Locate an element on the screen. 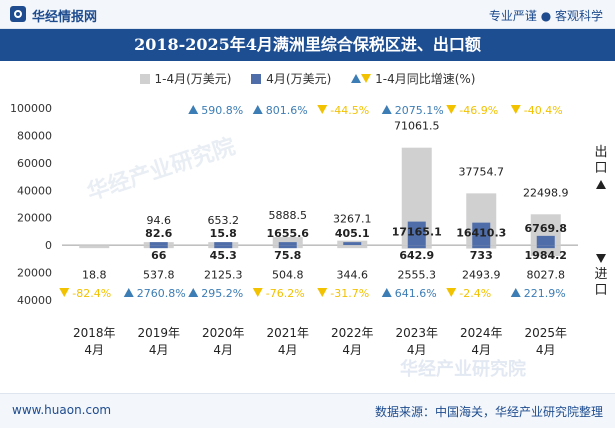 The height and width of the screenshot is (428, 615). import-side-label: 口 is located at coordinates (600, 290).